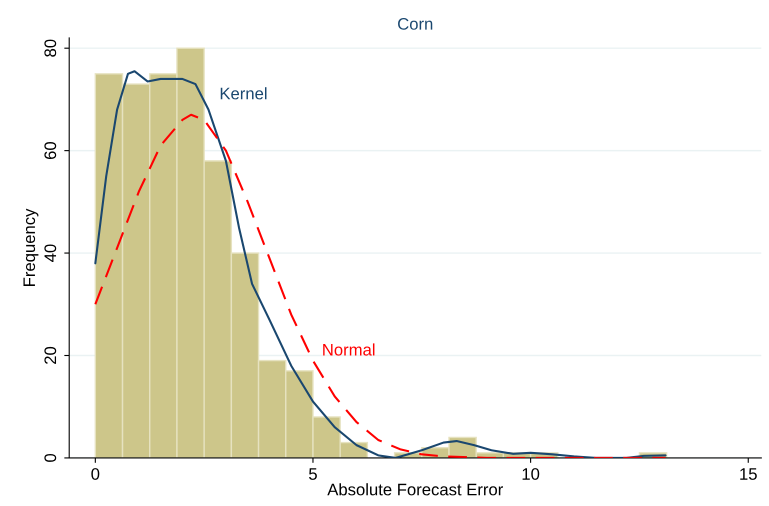 The image size is (769, 506). What do you see at coordinates (415, 489) in the screenshot?
I see `x-axis-title: Absolute Forecast Error` at bounding box center [415, 489].